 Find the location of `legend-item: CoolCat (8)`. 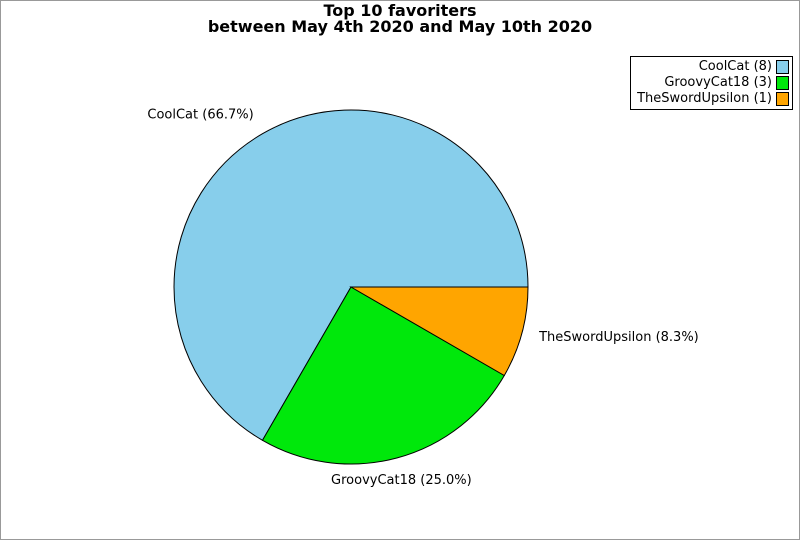

legend-item: CoolCat (8) is located at coordinates (711, 67).